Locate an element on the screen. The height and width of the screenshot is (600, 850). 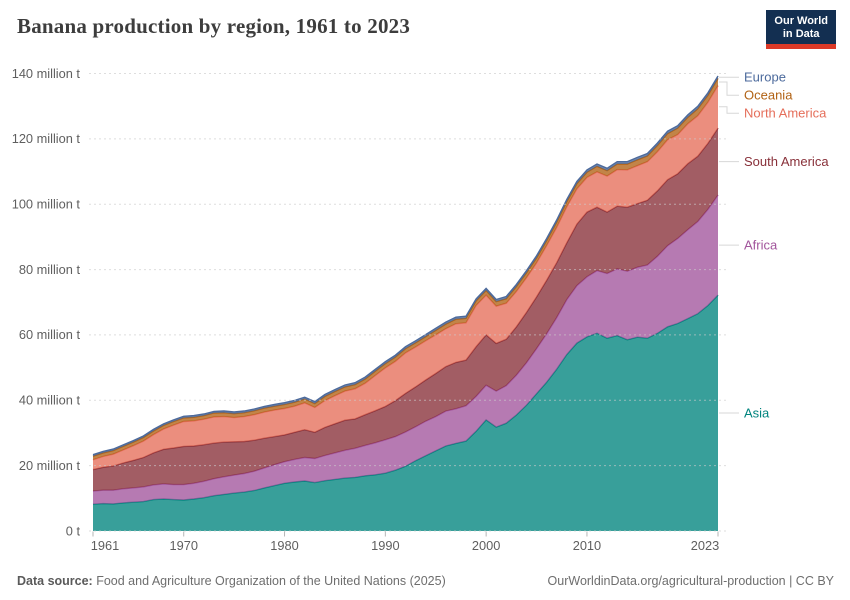
y-tick-label: 60 million t is located at coordinates (50, 334).